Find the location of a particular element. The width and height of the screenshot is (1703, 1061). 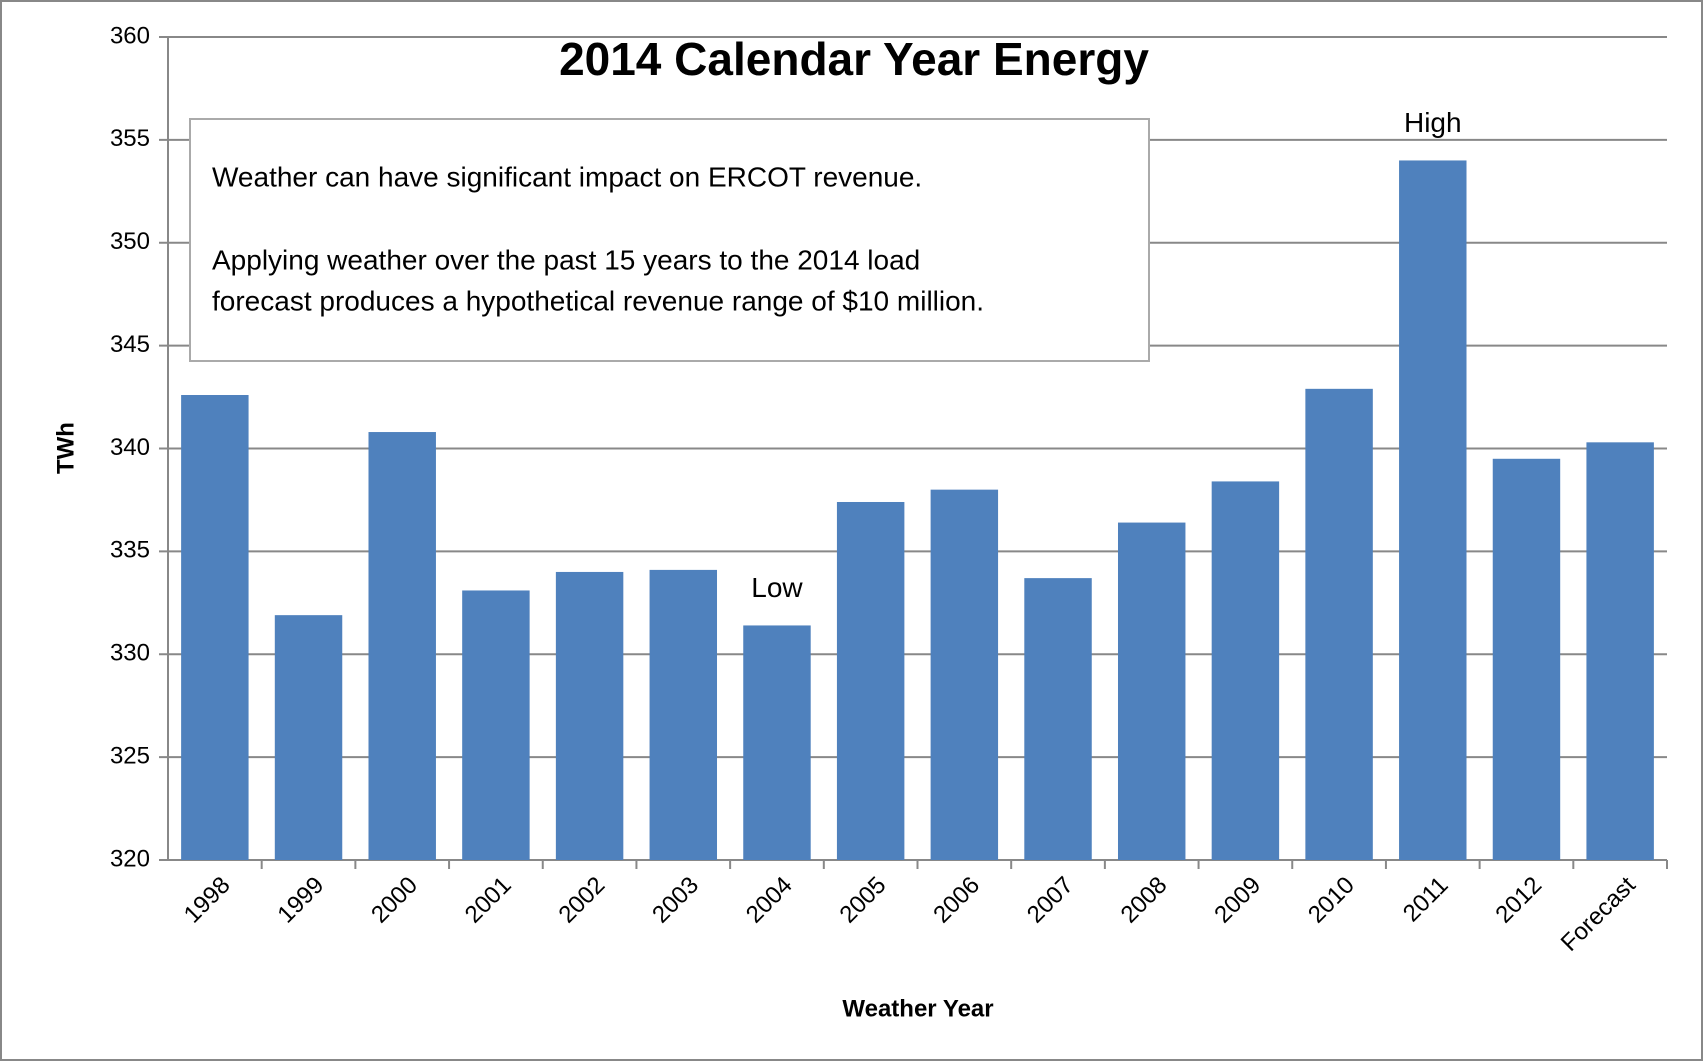

y-axis-label: TWh is located at coordinates (65, 448).